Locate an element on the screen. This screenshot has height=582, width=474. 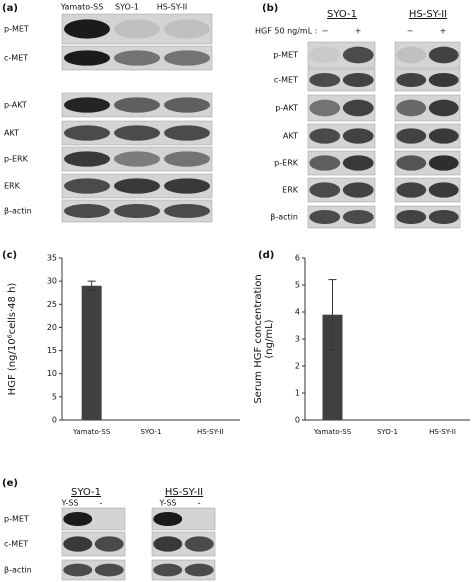
y-tick-label: 15 is located at coordinates (52, 350).